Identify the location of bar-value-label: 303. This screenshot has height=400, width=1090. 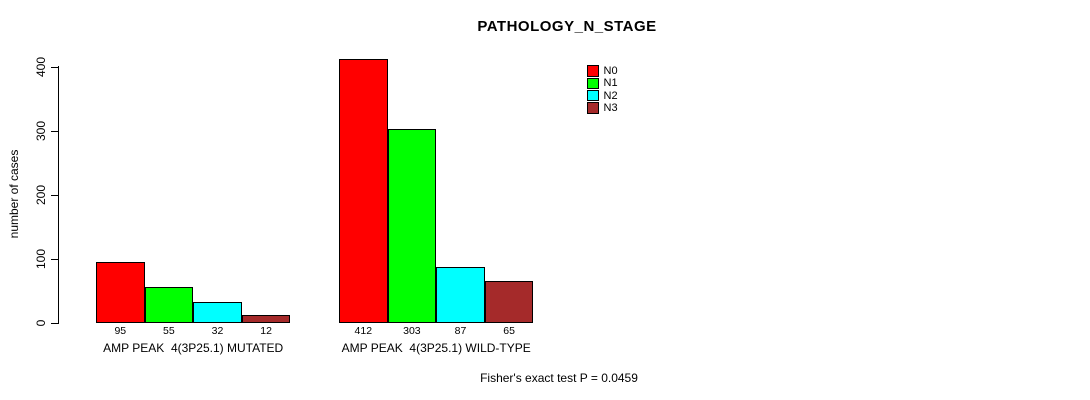
(412, 331).